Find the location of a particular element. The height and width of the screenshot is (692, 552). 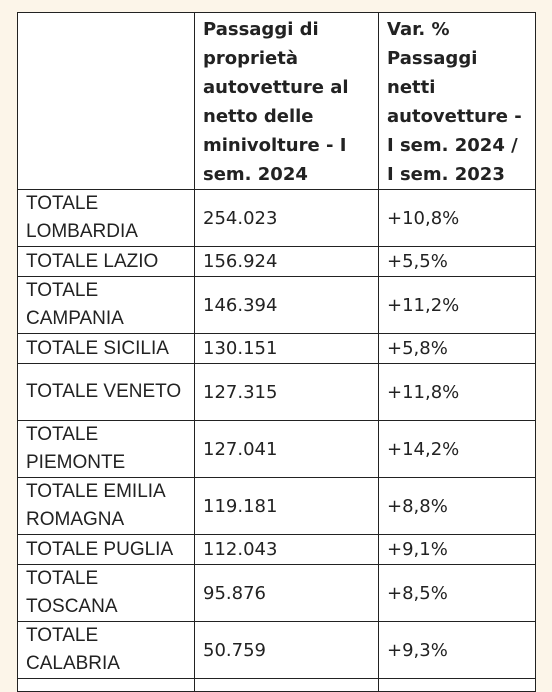

value-cell: 127.041 is located at coordinates (286, 449).